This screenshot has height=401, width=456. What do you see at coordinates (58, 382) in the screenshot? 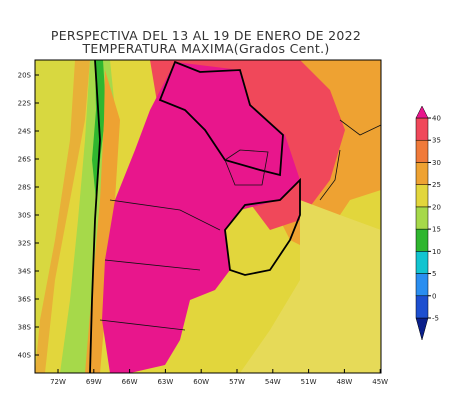
I see `lon-label: 72W` at bounding box center [58, 382].